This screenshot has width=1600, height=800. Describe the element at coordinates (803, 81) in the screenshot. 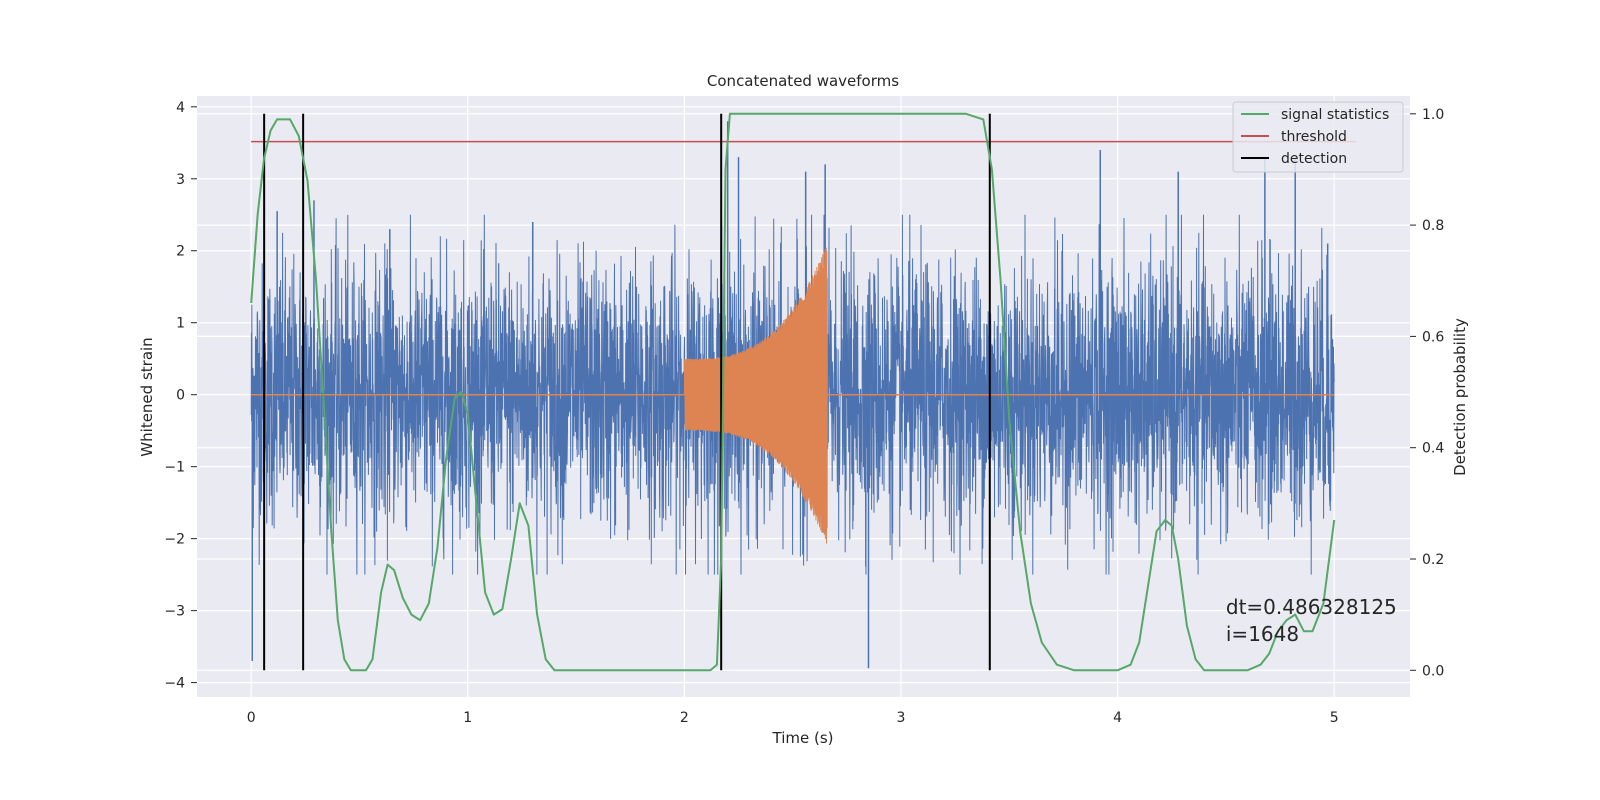

I see `chart-title: Concatenated waveforms` at that location.